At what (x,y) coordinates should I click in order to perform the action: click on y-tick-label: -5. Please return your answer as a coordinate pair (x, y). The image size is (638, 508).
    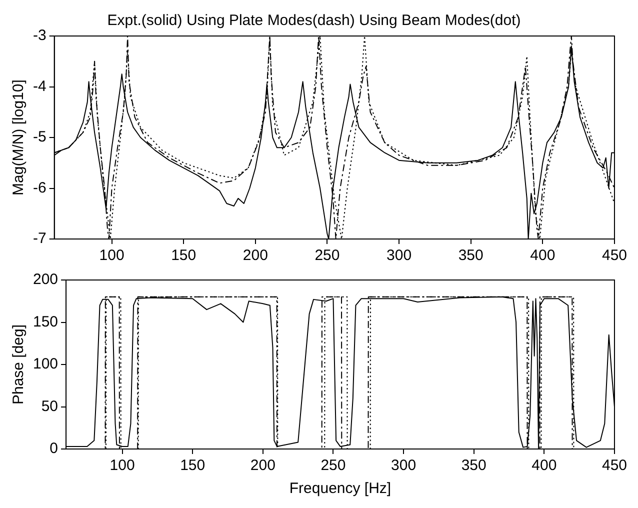
    Looking at the image, I should click on (39, 137).